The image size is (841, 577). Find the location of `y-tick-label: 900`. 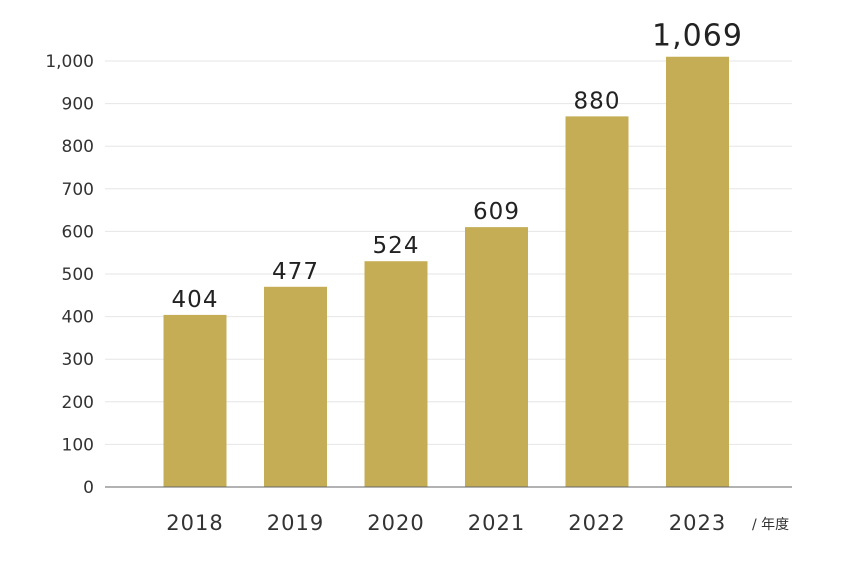

y-tick-label: 900 is located at coordinates (78, 105).